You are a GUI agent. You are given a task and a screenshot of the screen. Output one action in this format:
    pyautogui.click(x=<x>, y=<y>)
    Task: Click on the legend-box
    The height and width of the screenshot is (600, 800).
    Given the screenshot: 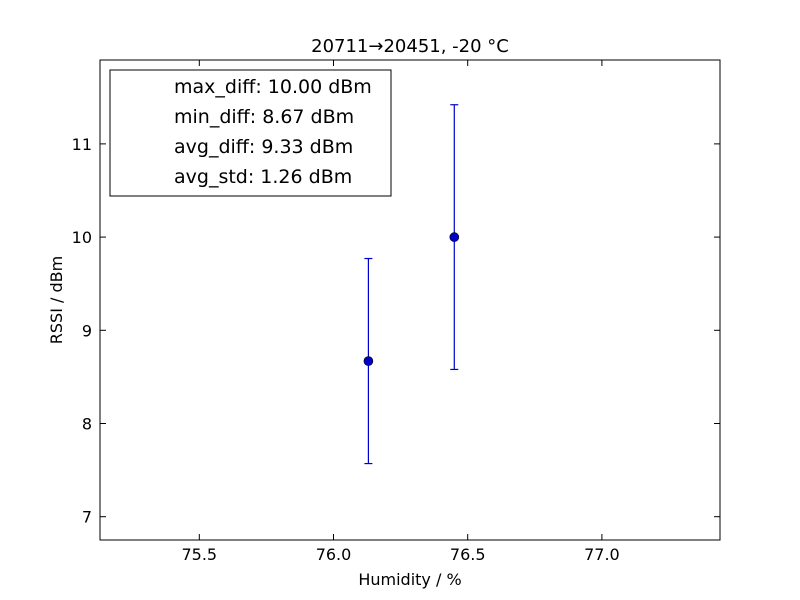 What is the action you would take?
    pyautogui.click(x=250, y=133)
    